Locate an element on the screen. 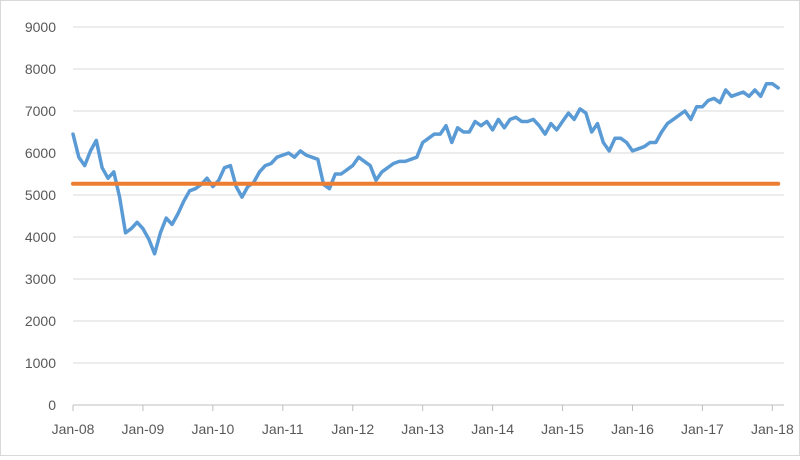 This screenshot has width=800, height=460. y-tick-label: 5000 is located at coordinates (40, 195).